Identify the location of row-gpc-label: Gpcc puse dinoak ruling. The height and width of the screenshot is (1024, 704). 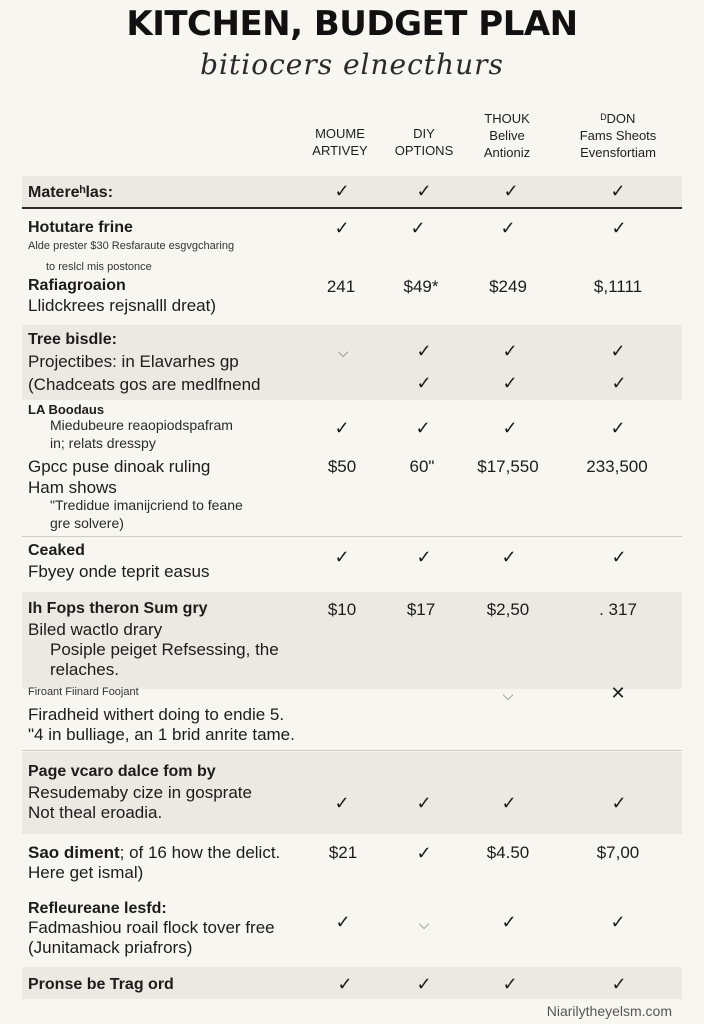
(119, 466).